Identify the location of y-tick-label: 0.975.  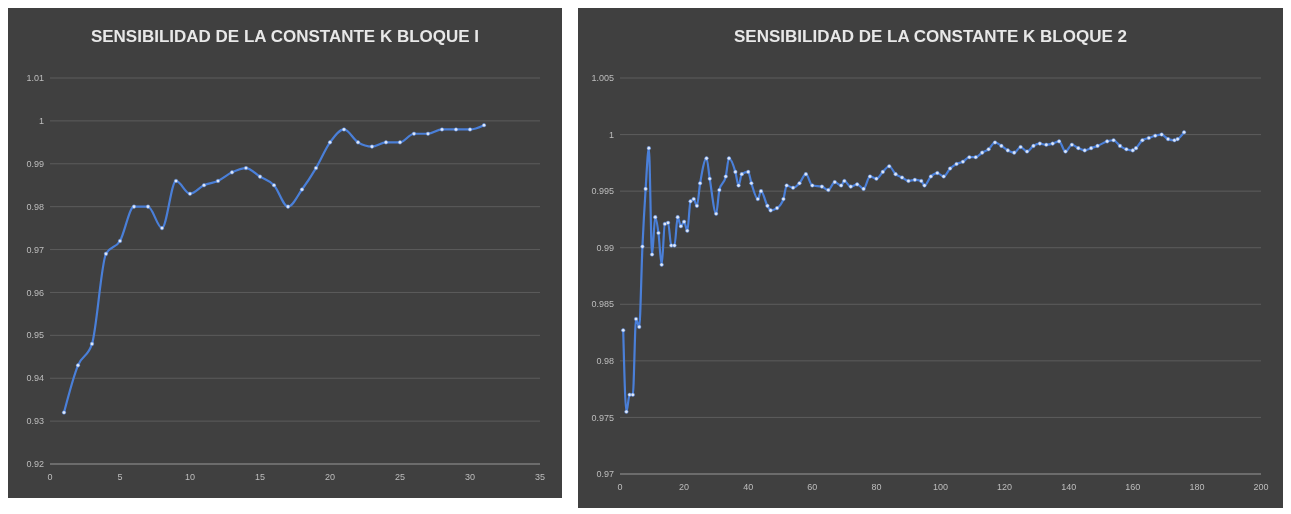
(602, 417).